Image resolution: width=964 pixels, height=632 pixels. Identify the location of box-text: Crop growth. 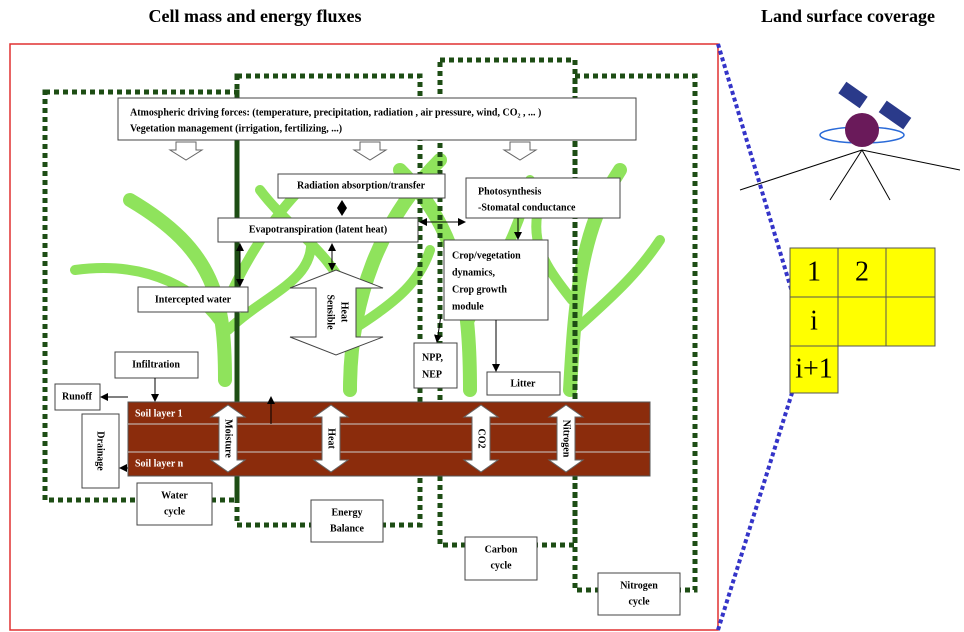
(479, 289).